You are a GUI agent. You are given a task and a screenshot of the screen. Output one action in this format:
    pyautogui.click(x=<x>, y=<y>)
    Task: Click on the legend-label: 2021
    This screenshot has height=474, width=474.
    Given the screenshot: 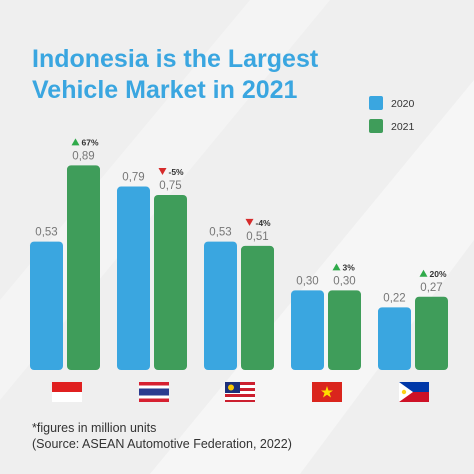 What is the action you would take?
    pyautogui.click(x=403, y=127)
    